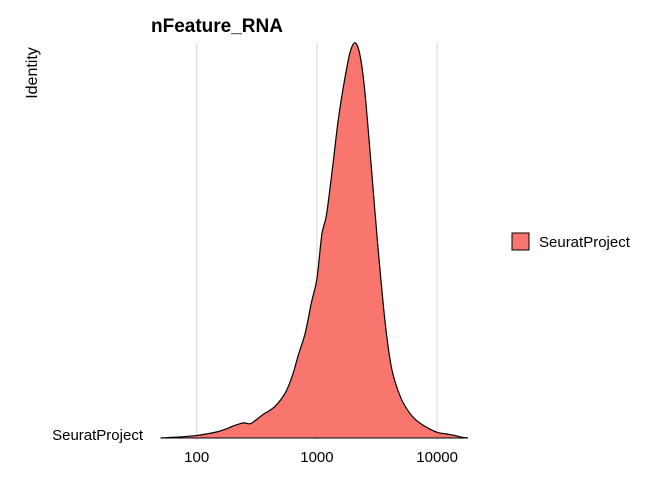 This screenshot has height=480, width=672. I want to click on x-tick-label: 1000, so click(316, 457).